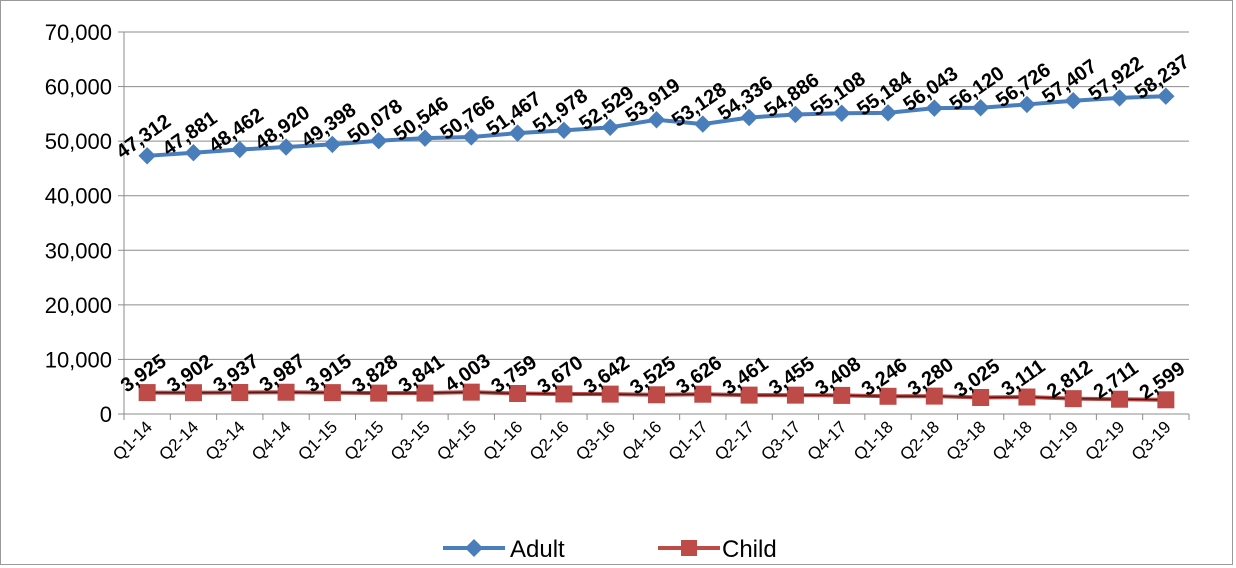 The height and width of the screenshot is (568, 1236). What do you see at coordinates (456, 440) in the screenshot?
I see `x-tick-label: Q4-15` at bounding box center [456, 440].